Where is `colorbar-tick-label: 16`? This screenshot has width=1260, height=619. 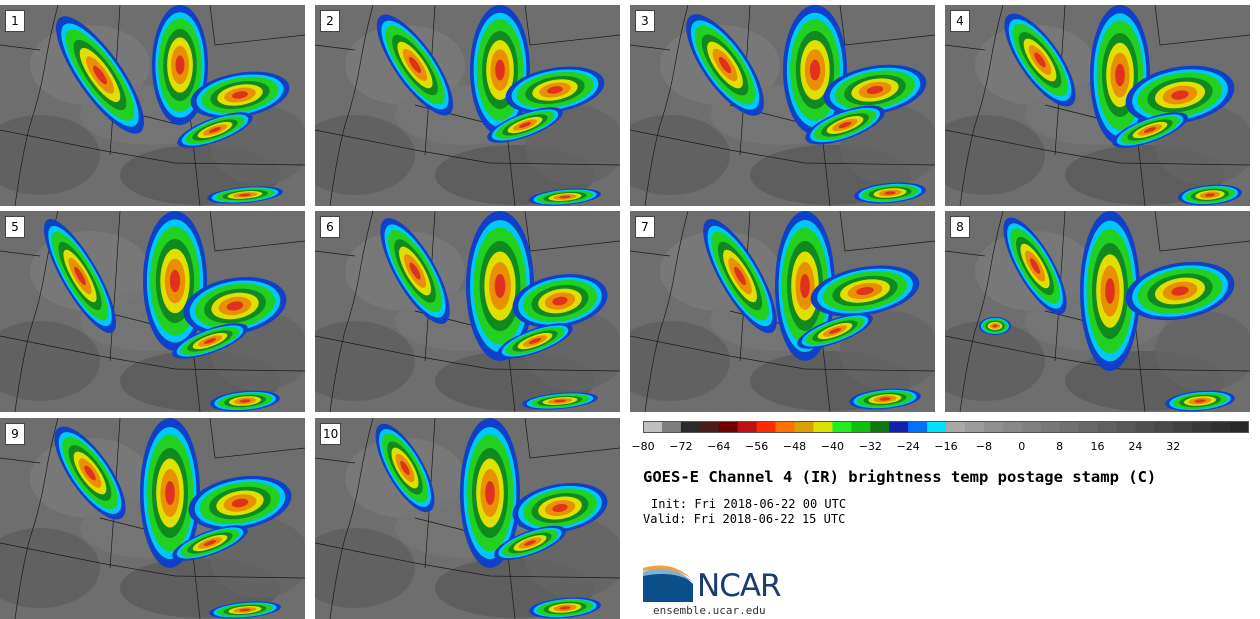 colorbar-tick-label: 16 is located at coordinates (1097, 446).